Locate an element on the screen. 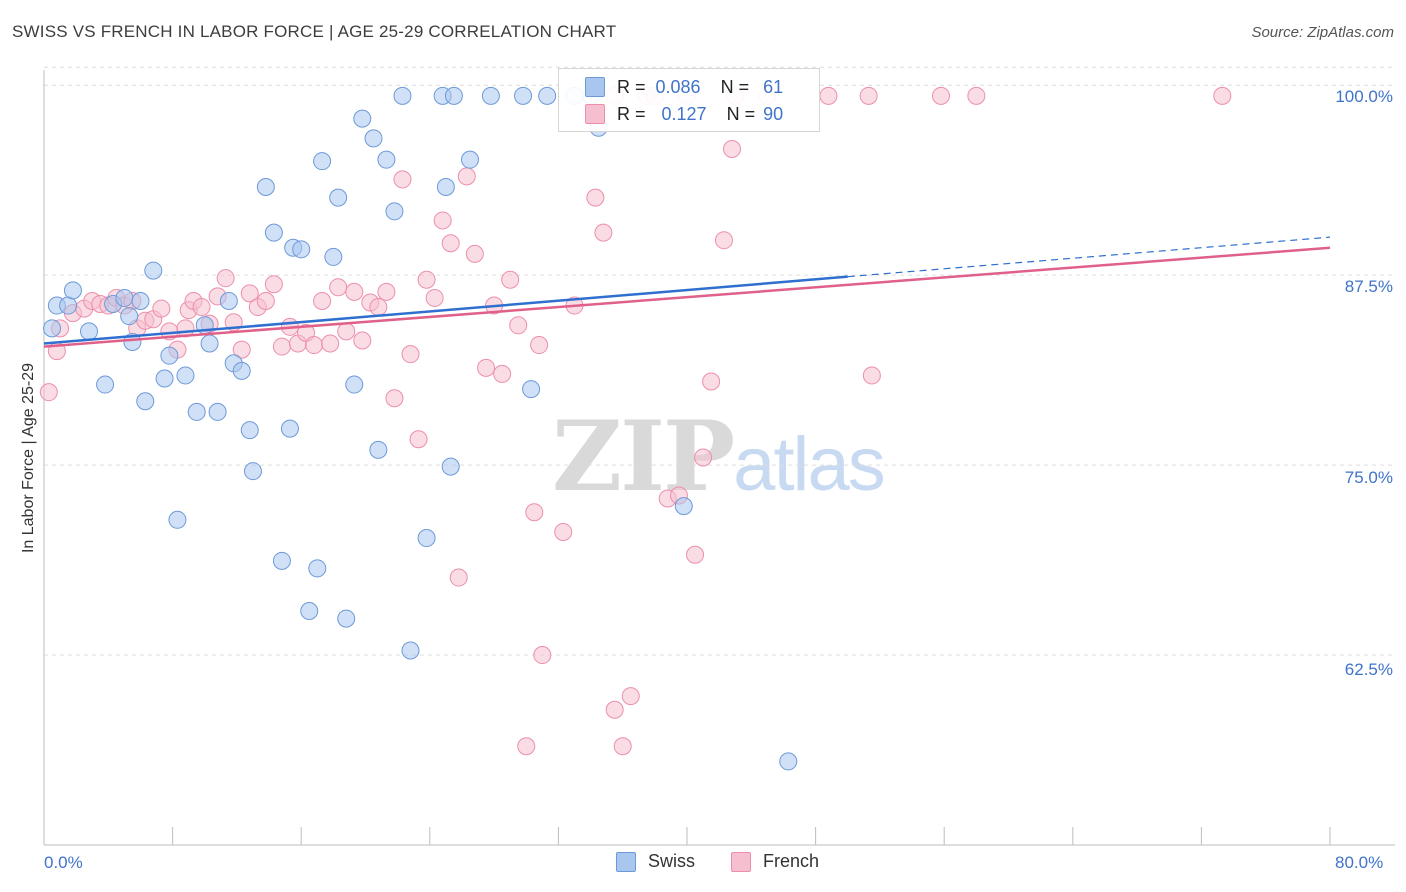 The image size is (1406, 892). watermark: ZIPatlas is located at coordinates (719, 456).